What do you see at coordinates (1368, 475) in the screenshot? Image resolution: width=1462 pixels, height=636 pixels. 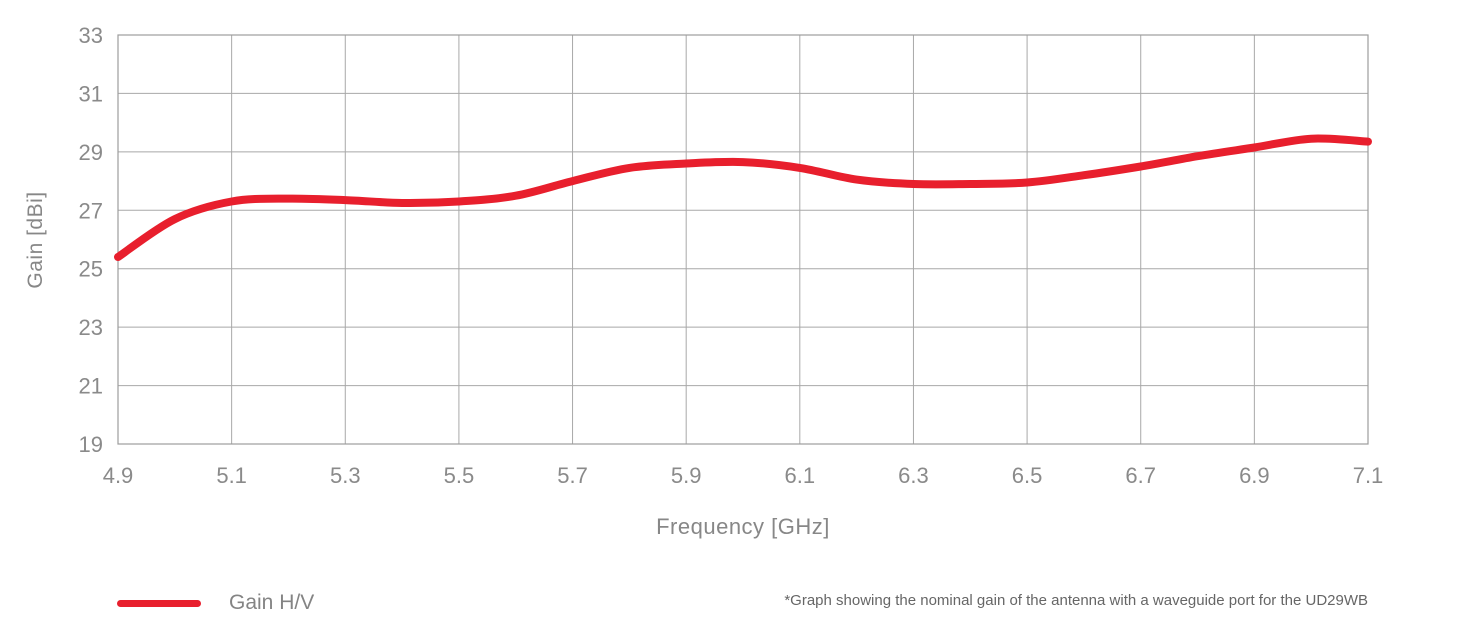 I see `x-tick-label: 7.1` at bounding box center [1368, 475].